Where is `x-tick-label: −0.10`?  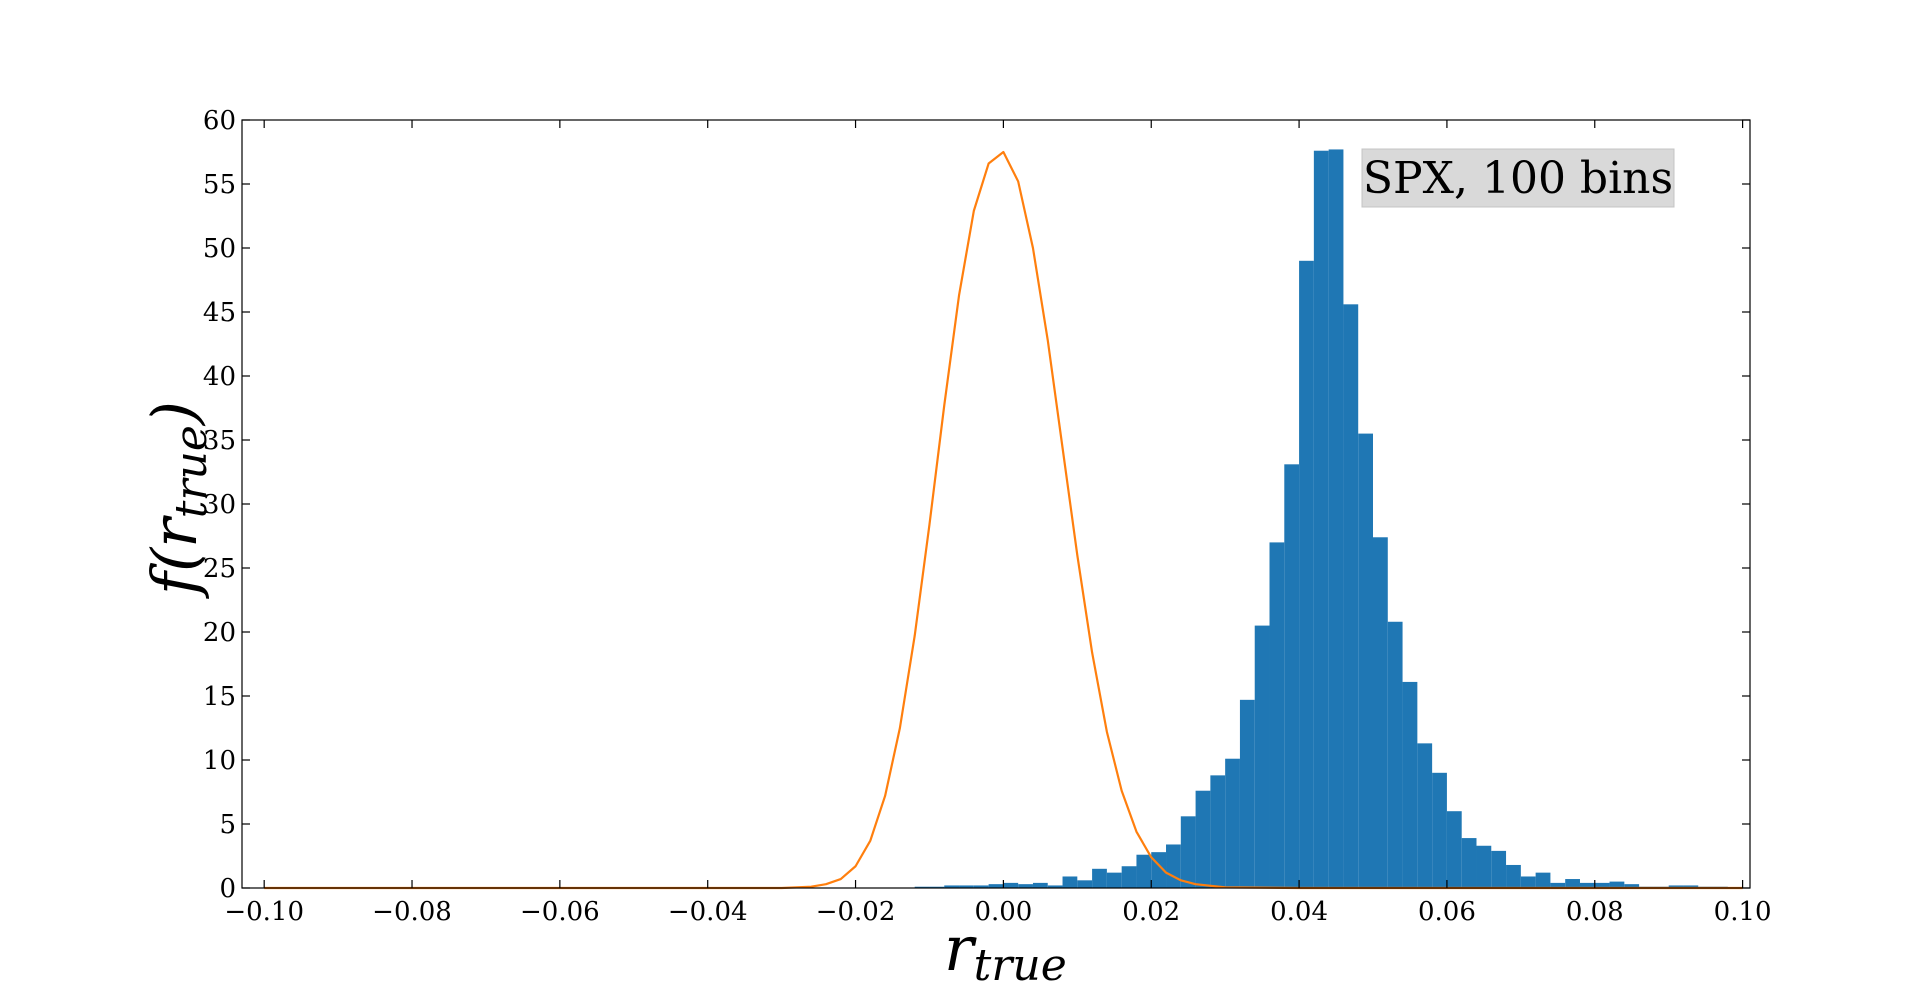
x-tick-label: −0.10 is located at coordinates (264, 912).